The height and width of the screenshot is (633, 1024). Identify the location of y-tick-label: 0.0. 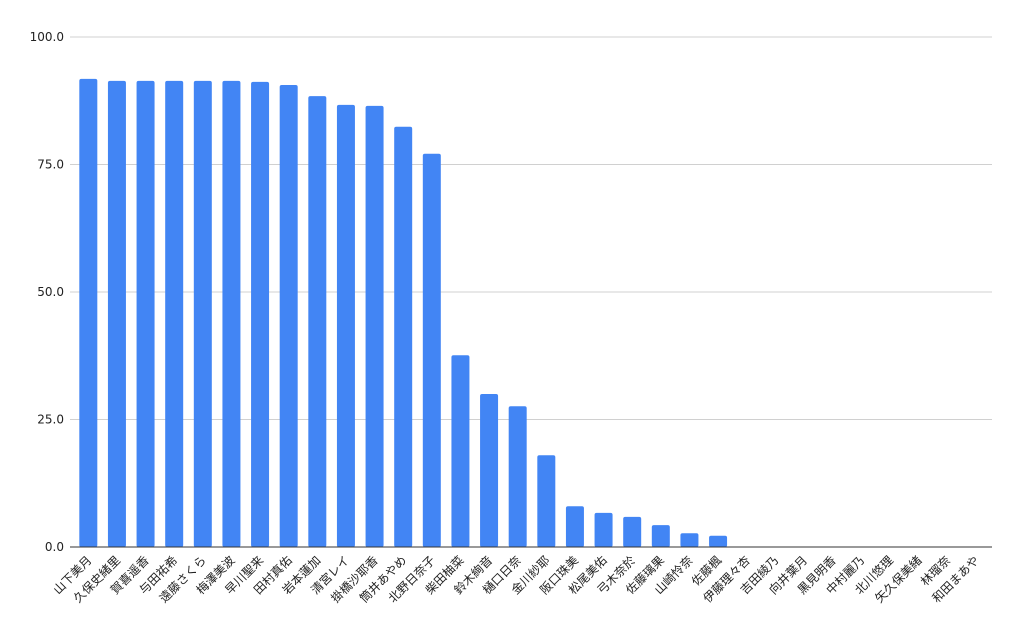
(54, 547).